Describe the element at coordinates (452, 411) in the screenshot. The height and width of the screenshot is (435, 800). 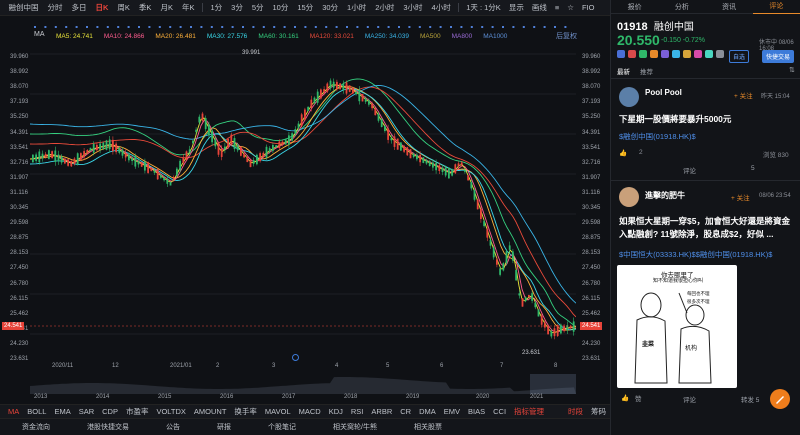
I see `ind-emv: EMV` at that location.